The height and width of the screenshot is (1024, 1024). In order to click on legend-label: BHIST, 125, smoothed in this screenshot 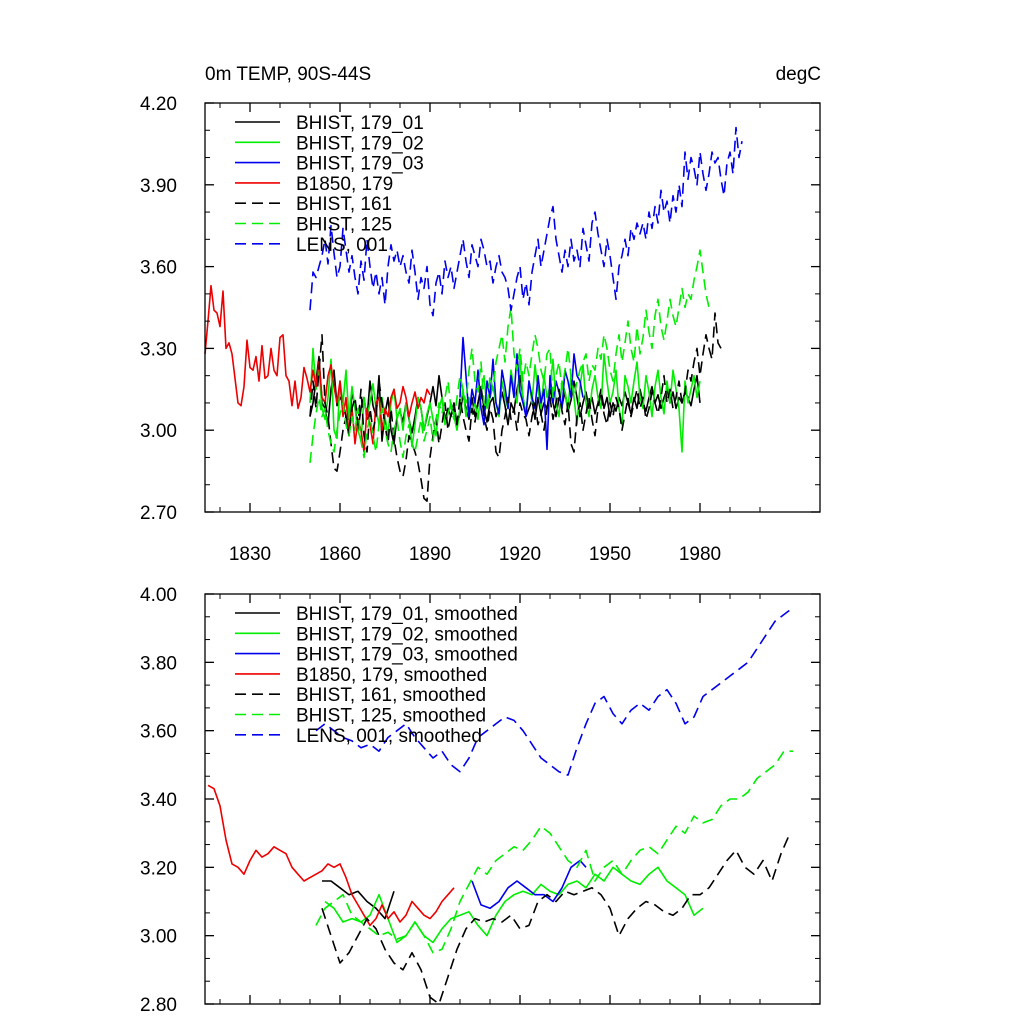, I will do `click(391, 716)`.